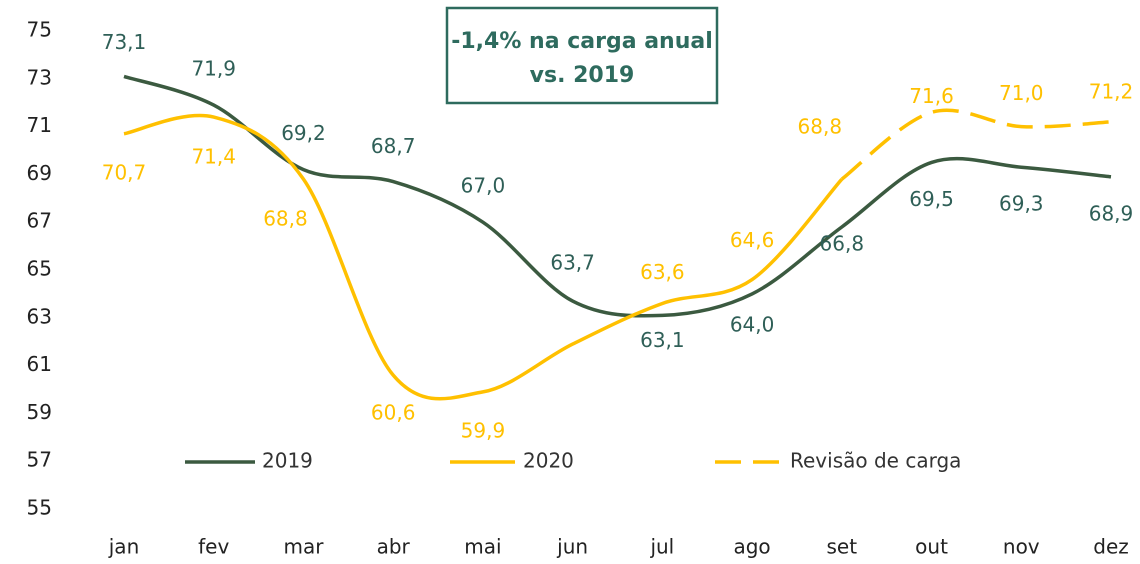  What do you see at coordinates (393, 146) in the screenshot?
I see `data-label: 68,7` at bounding box center [393, 146].